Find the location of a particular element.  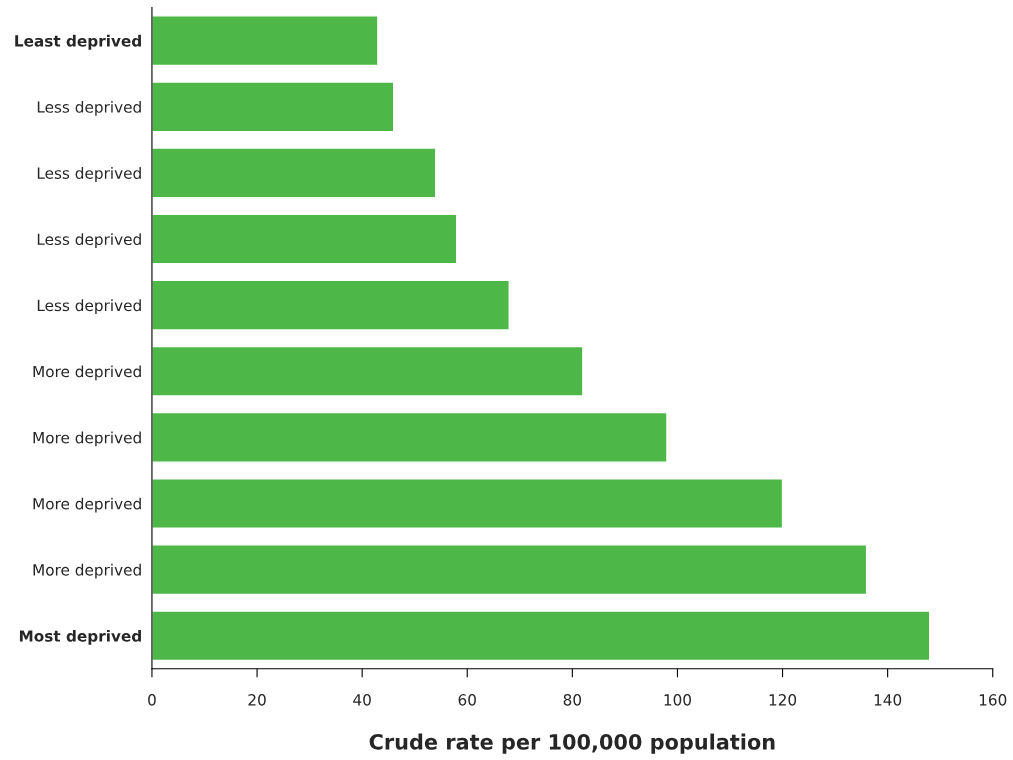

x-tick-label: 140 is located at coordinates (888, 700).